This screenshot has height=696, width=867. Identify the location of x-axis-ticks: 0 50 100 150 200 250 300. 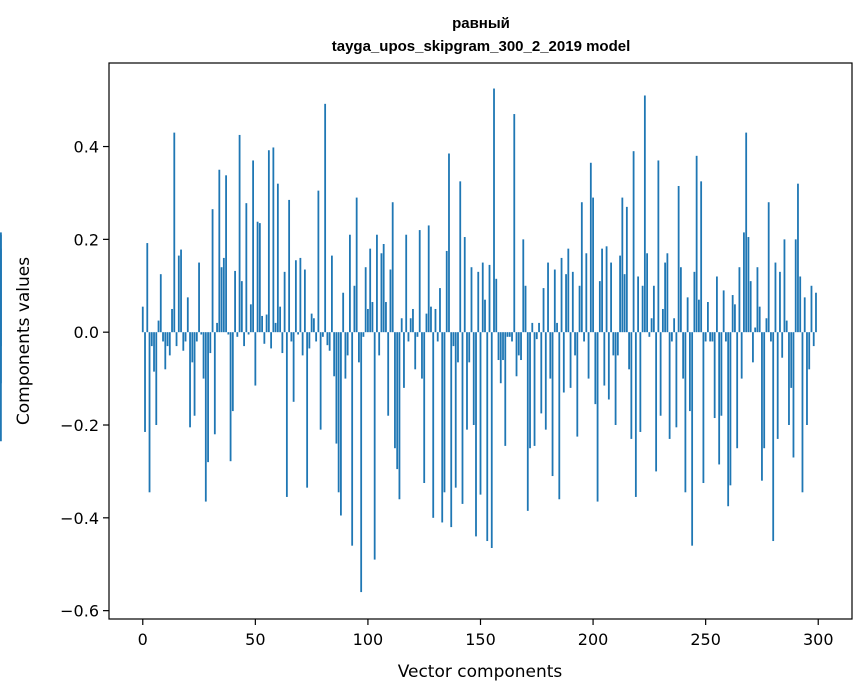
(486, 634).